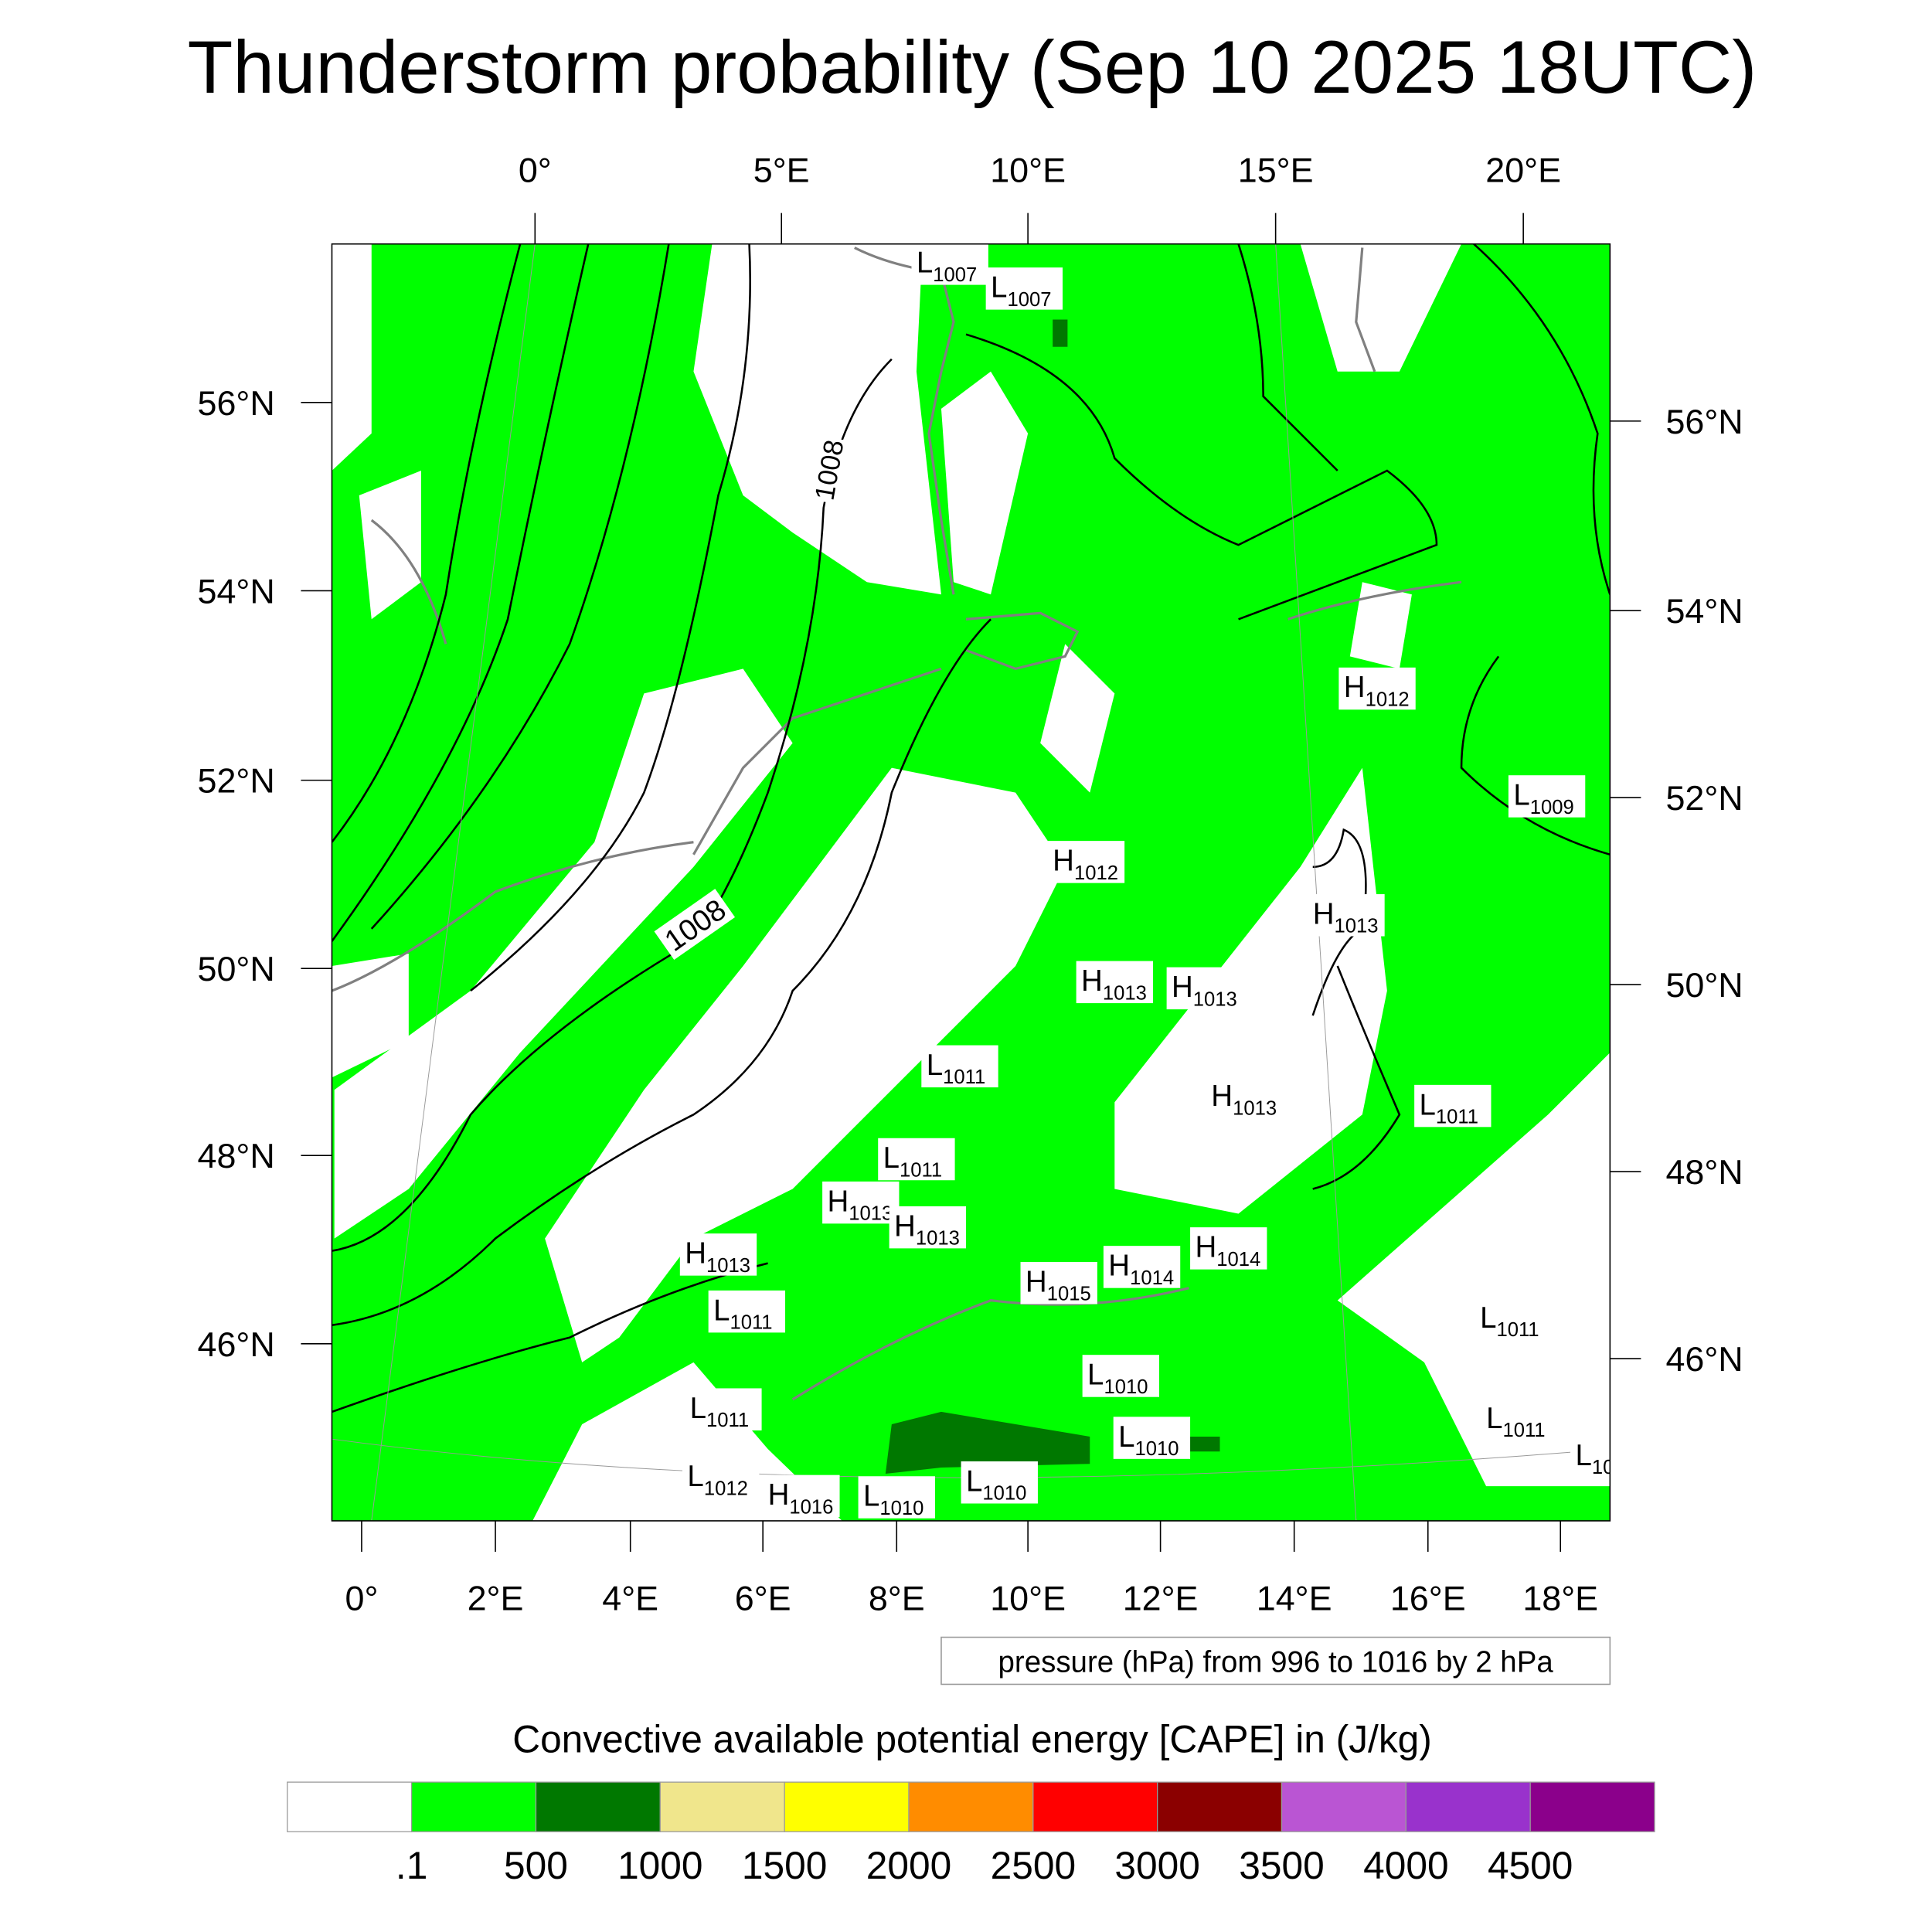 The height and width of the screenshot is (1932, 1932). What do you see at coordinates (237, 969) in the screenshot?
I see `left-lat-label: 50°N` at bounding box center [237, 969].